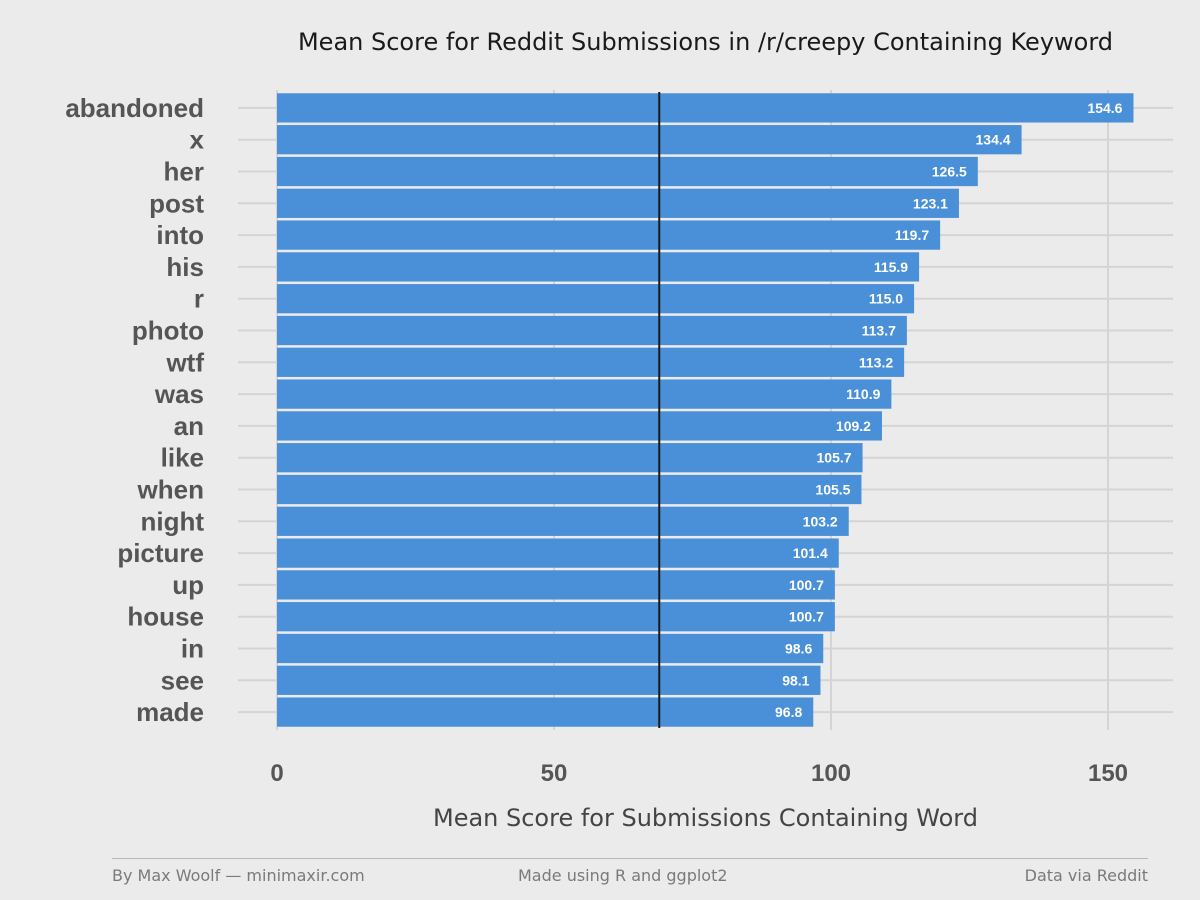  What do you see at coordinates (863, 394) in the screenshot?
I see `bar-value-label: 110.9` at bounding box center [863, 394].